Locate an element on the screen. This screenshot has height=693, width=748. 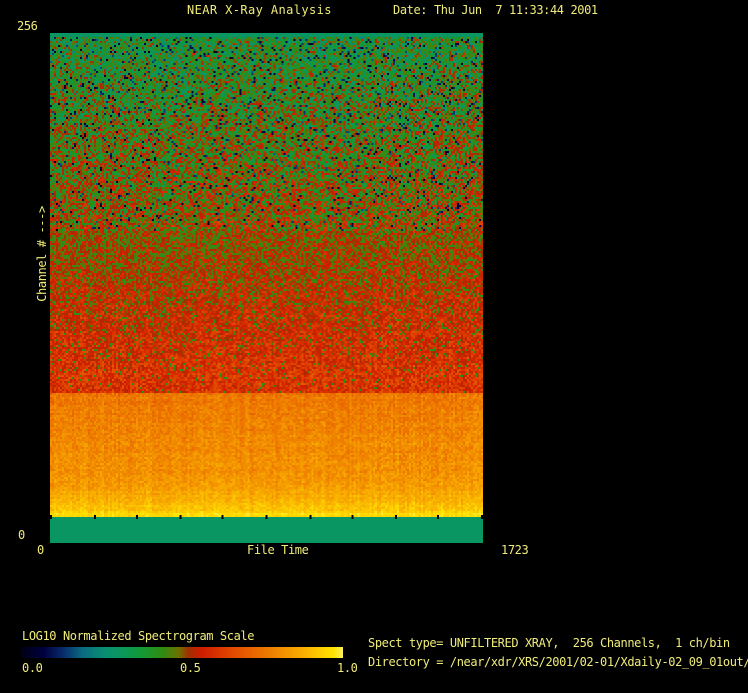
y-axis-min-label: 0 is located at coordinates (21, 535).